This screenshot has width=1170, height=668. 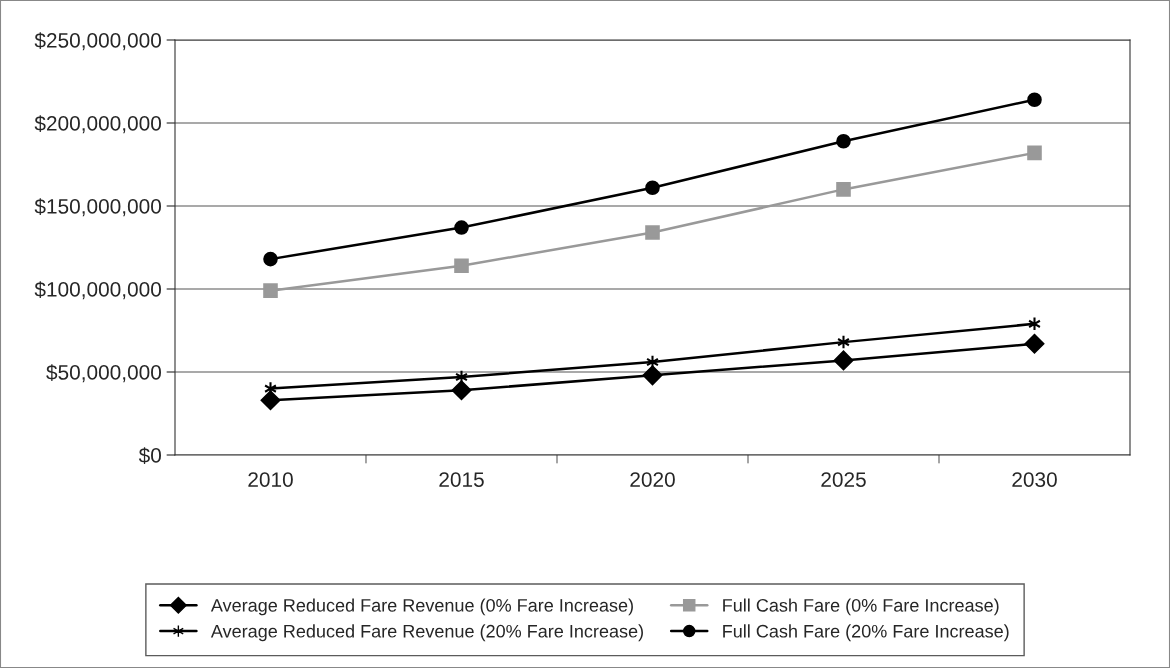 I want to click on legend-label: Average Reduced Fare Revenue (20% Fare Increase), so click(x=426, y=633).